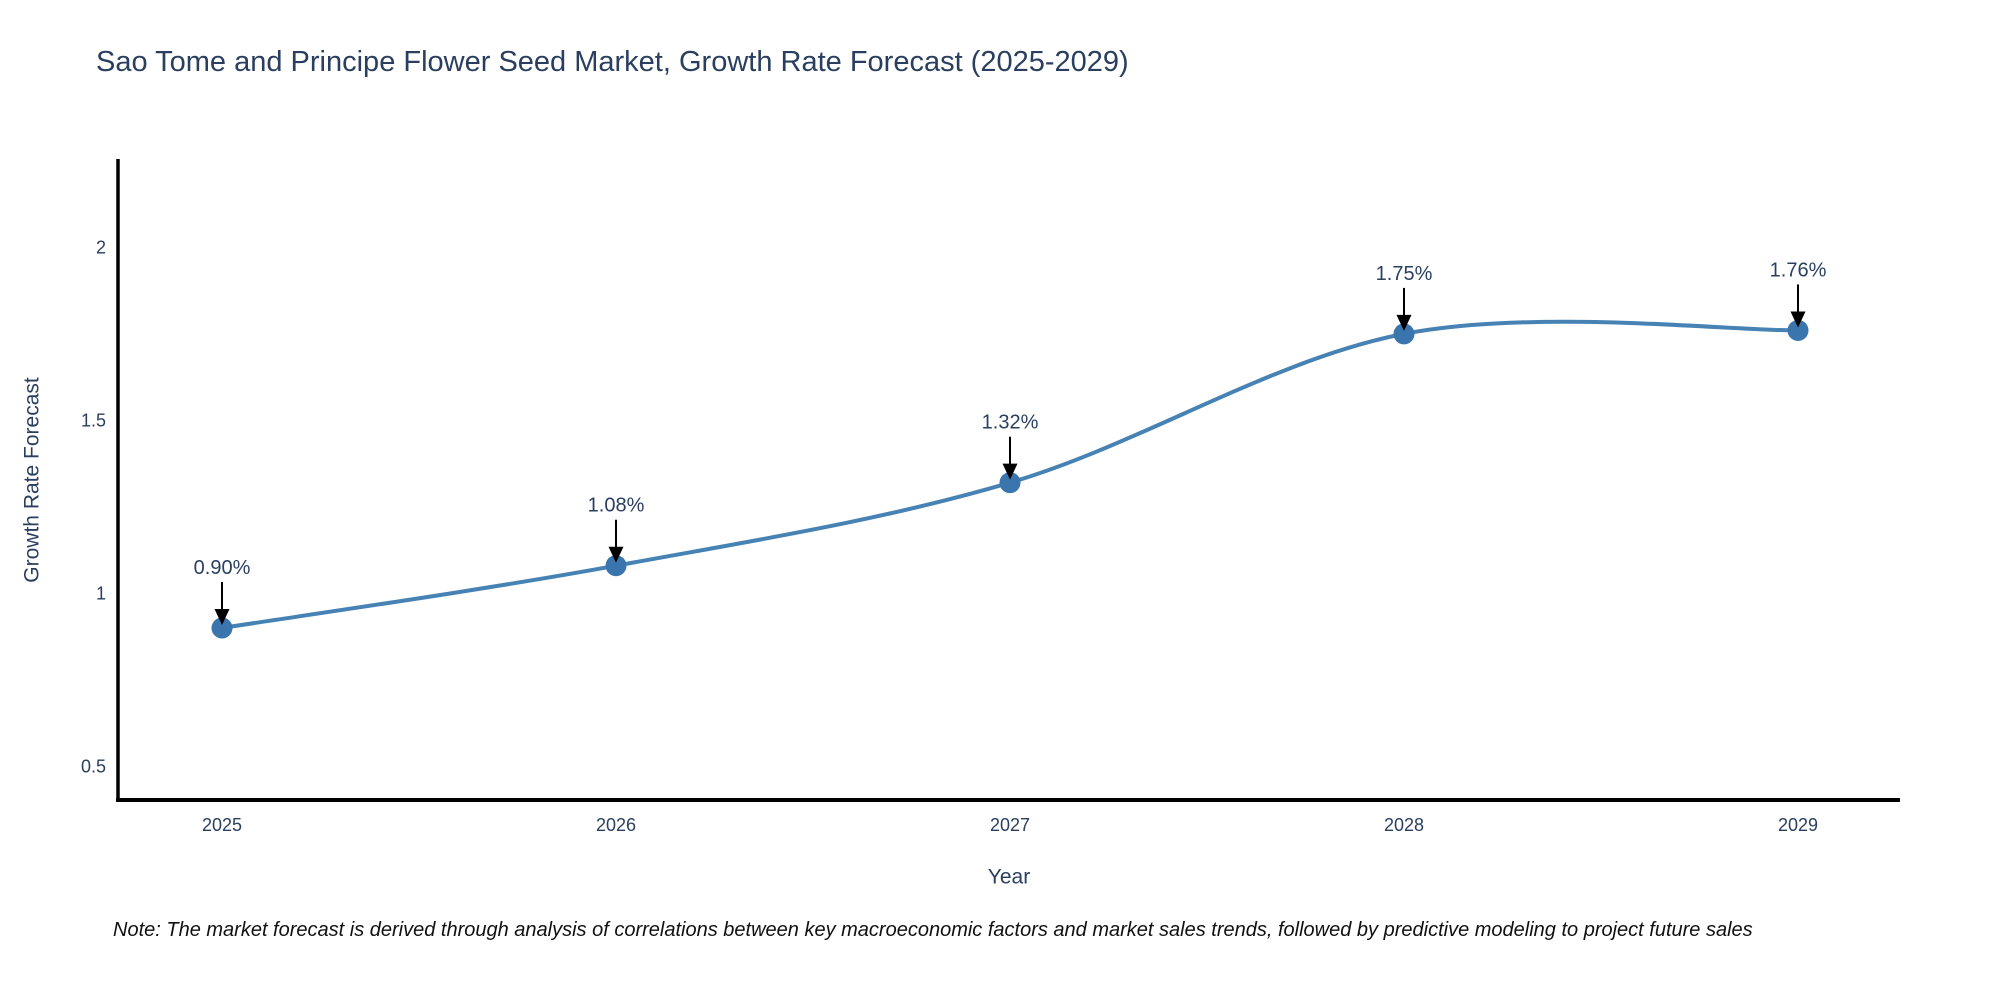 The width and height of the screenshot is (2000, 1000). What do you see at coordinates (616, 506) in the screenshot?
I see `point-annotation-label: 1.08%` at bounding box center [616, 506].